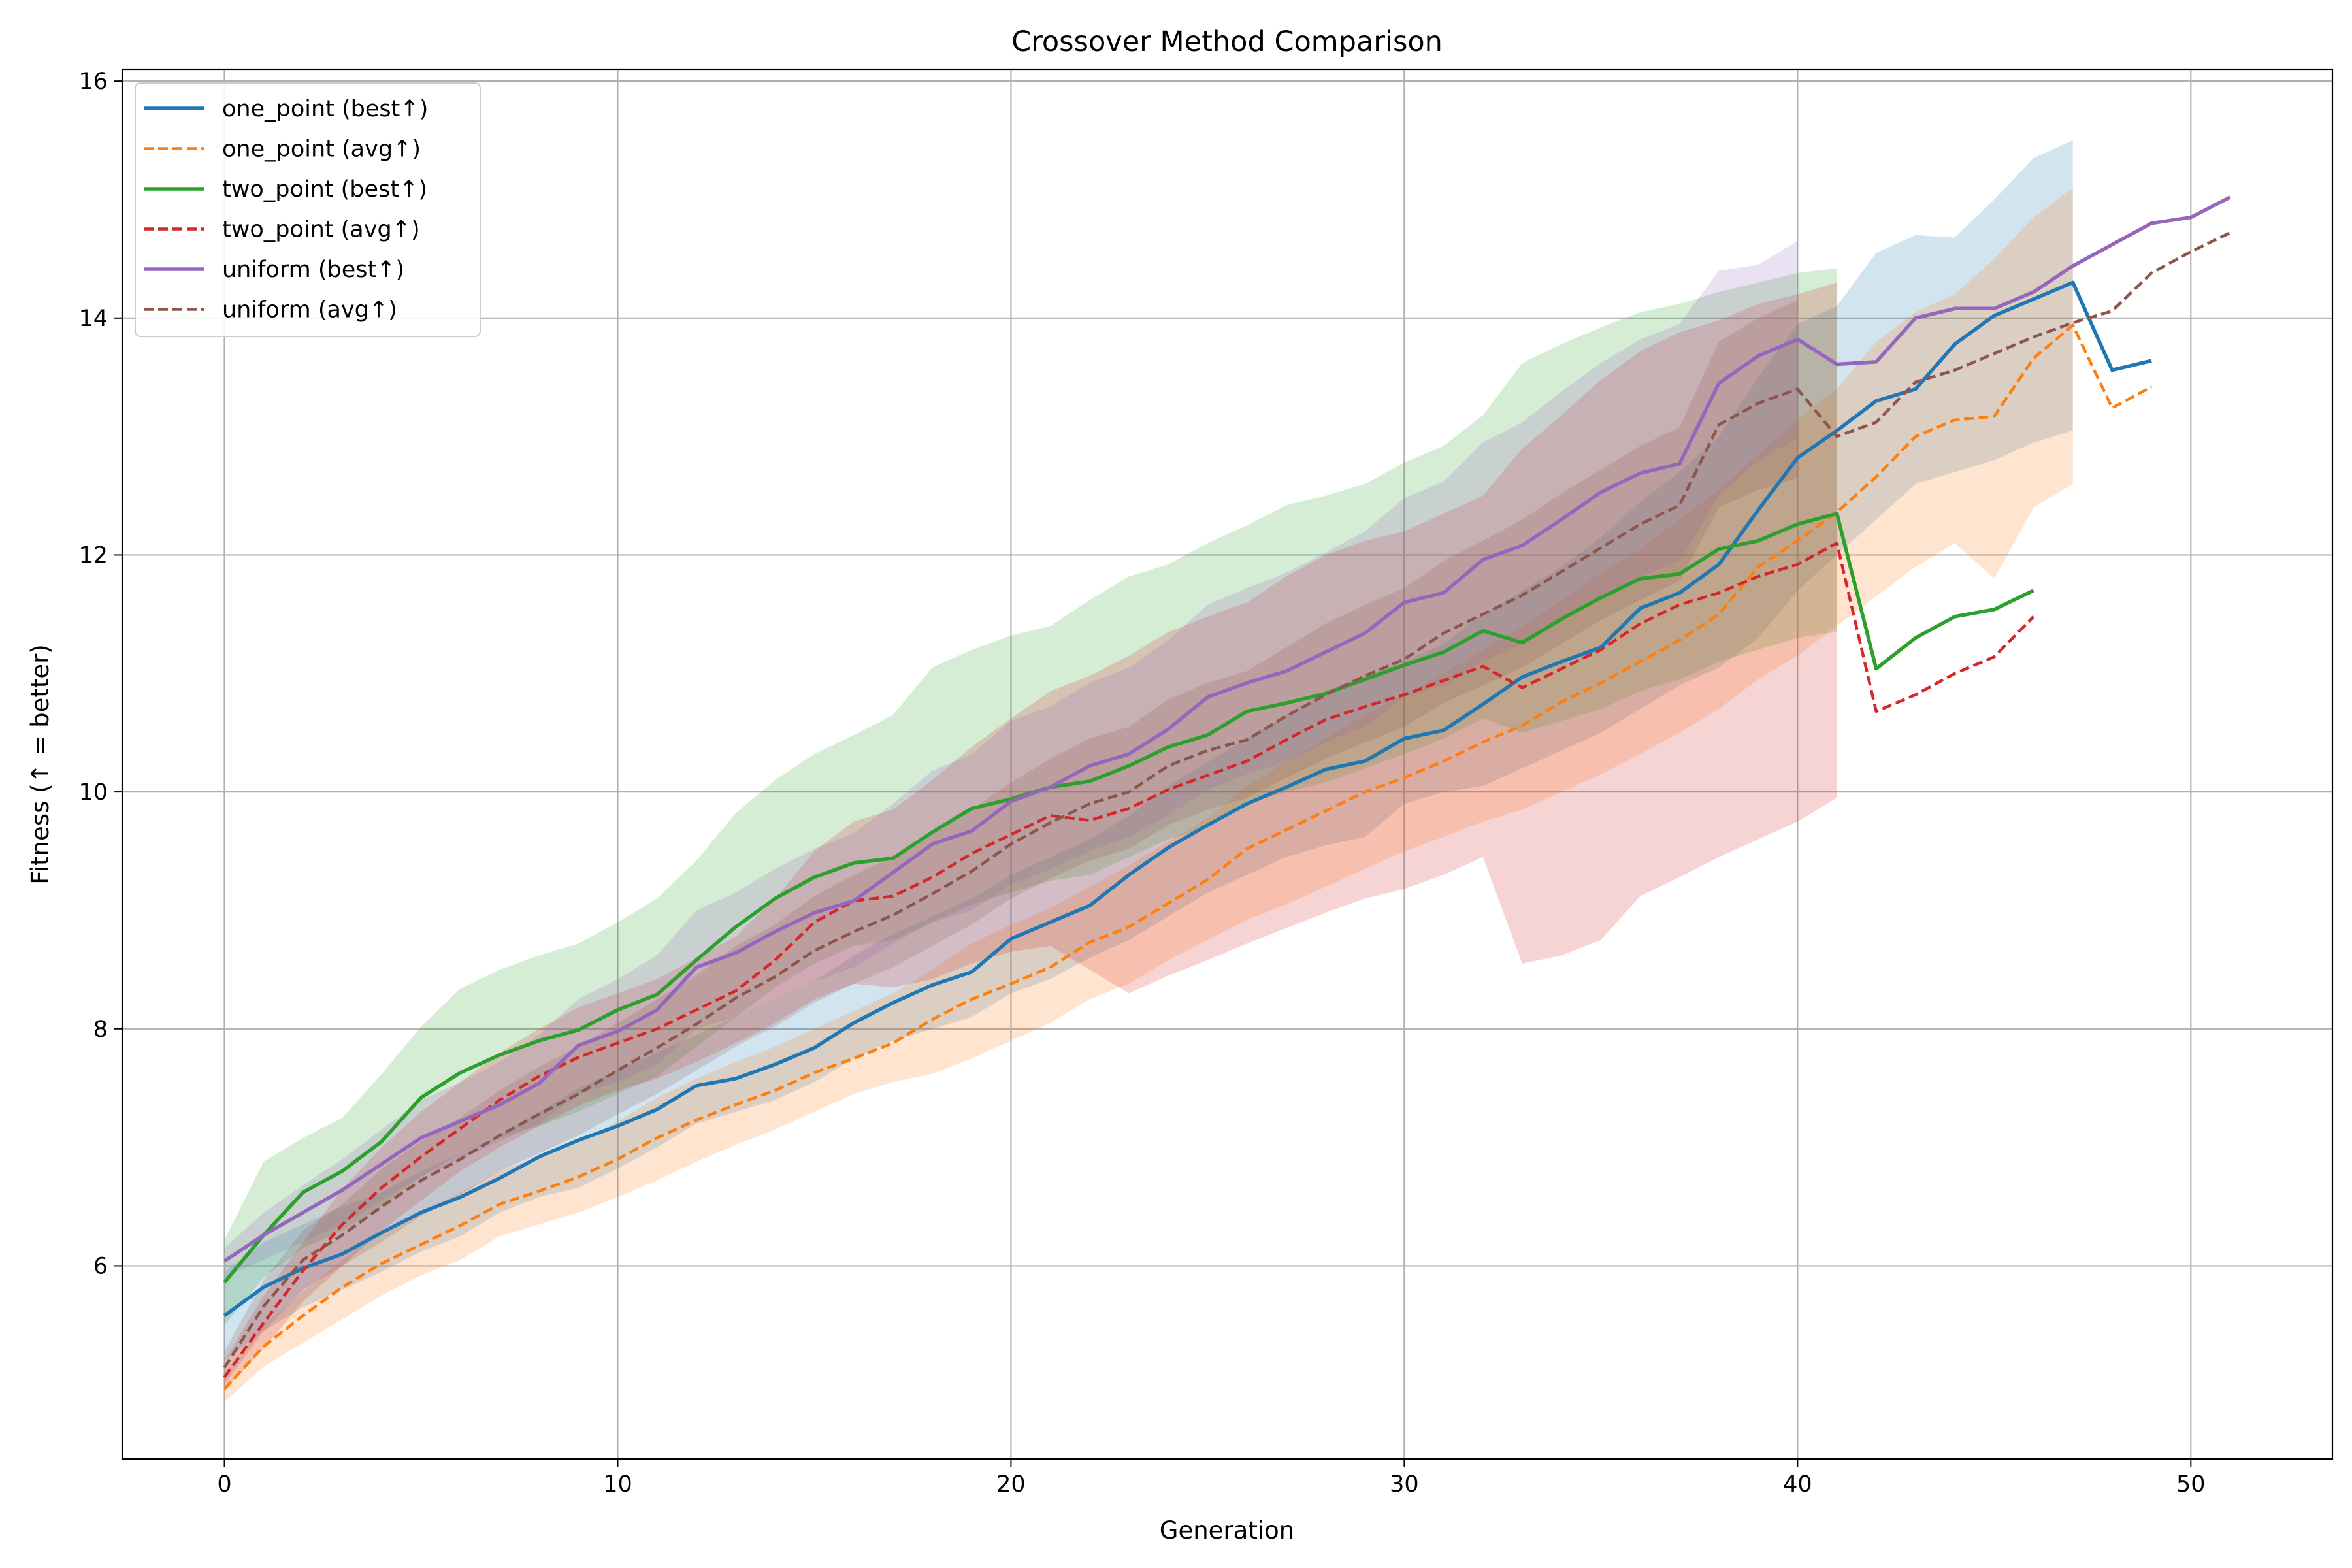  What do you see at coordinates (321, 230) in the screenshot?
I see `legend-label: two_point (avg↑)` at bounding box center [321, 230].